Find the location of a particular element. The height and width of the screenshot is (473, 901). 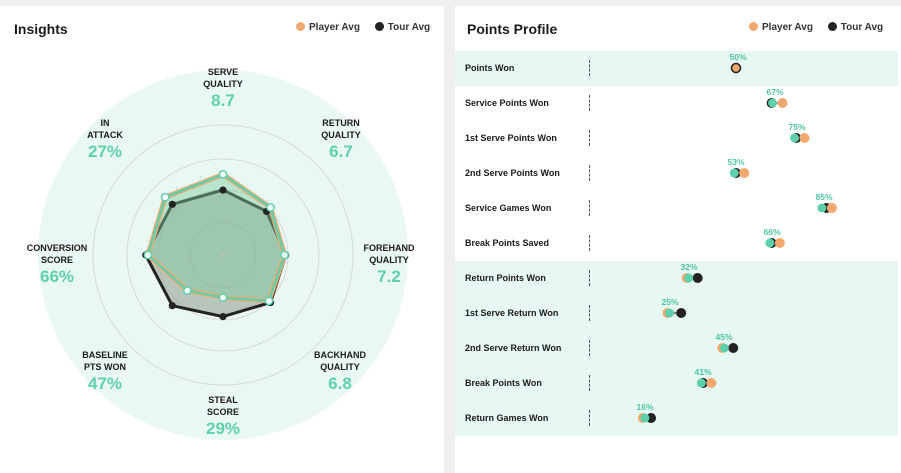

axis-value-1: 6.7 is located at coordinates (341, 151).